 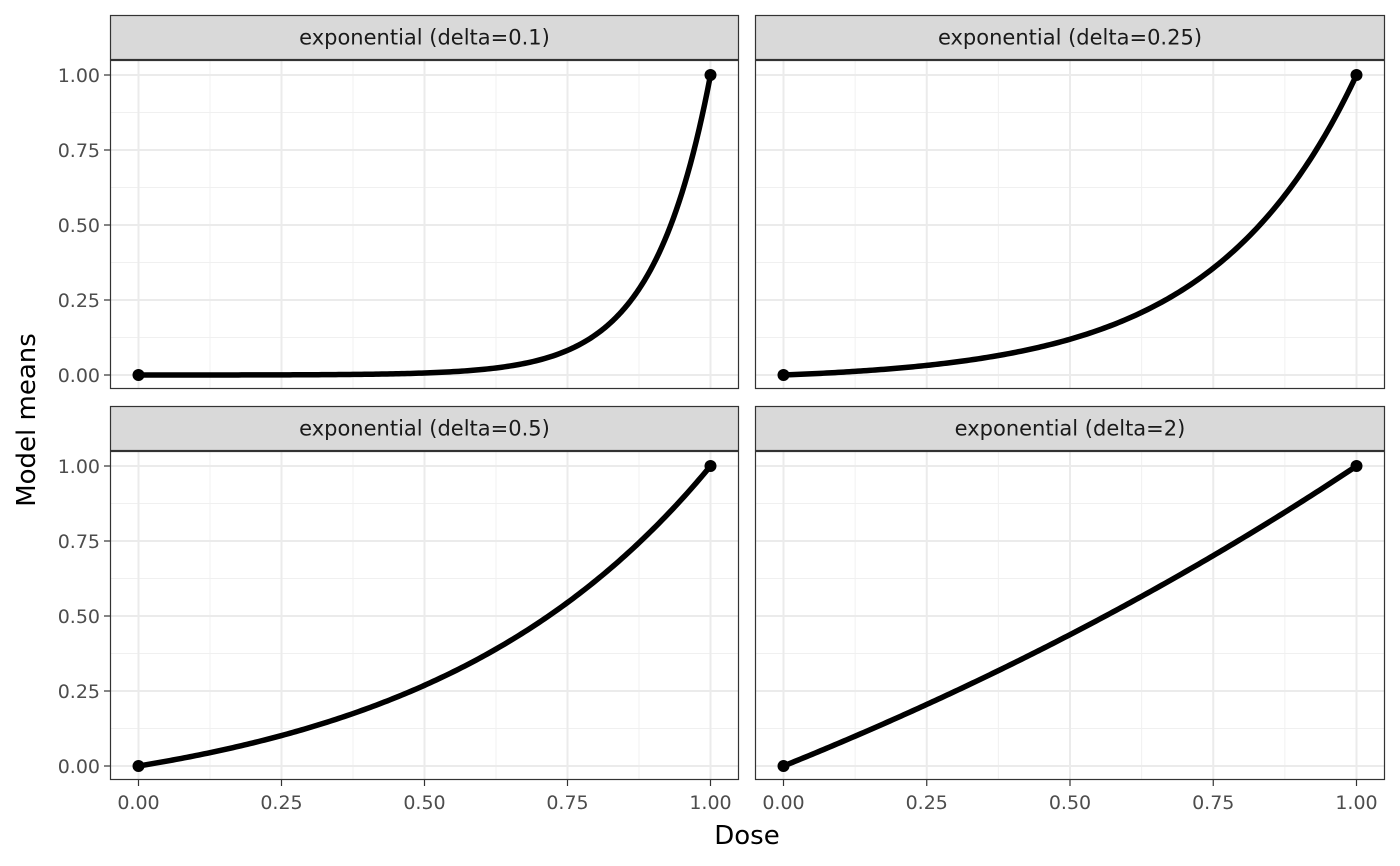 I want to click on facet-strip-label: exponential (delta=0.5), so click(x=424, y=429).